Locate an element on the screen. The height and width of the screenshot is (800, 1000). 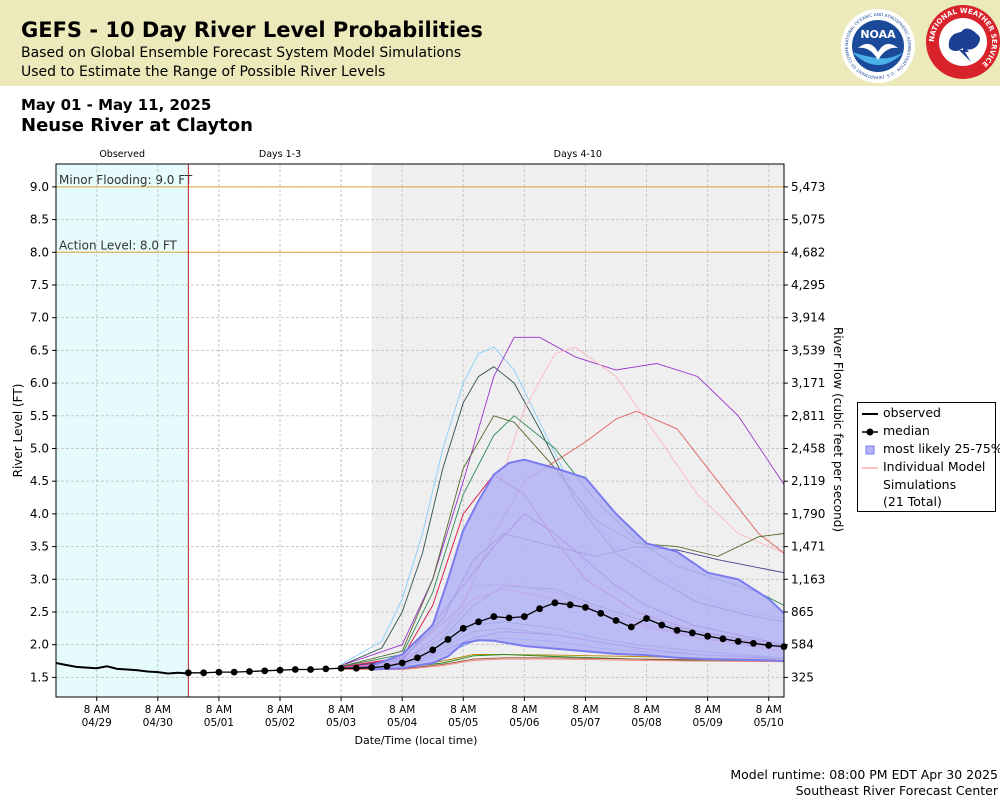
legend-band-label: most likely 25-75% is located at coordinates (941, 448).